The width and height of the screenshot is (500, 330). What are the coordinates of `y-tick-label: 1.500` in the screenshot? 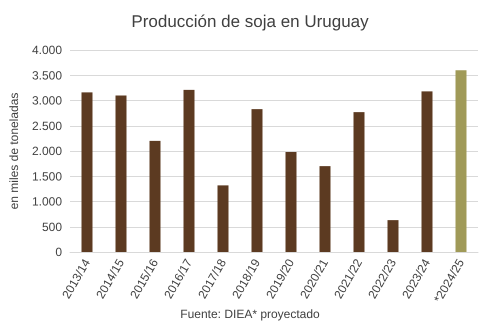 It's located at (47, 176).